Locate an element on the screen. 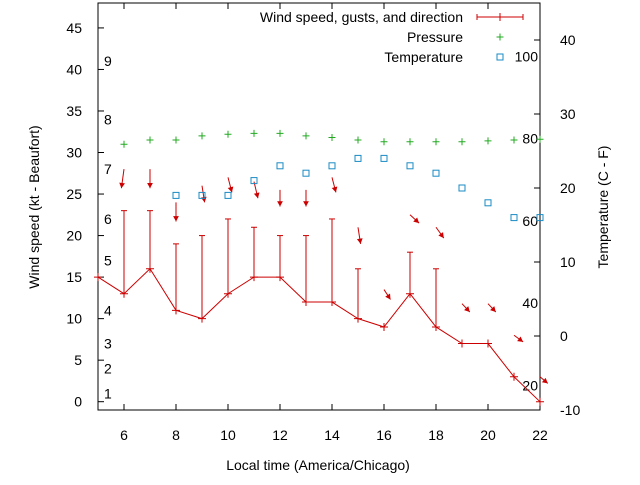  x-axis-label: Local time (America/Chicago) is located at coordinates (318, 465).